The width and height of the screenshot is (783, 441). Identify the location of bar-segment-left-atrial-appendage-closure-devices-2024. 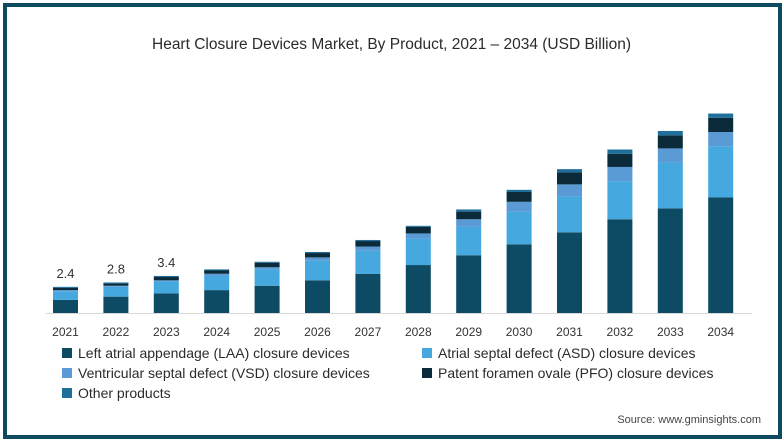
(217, 301).